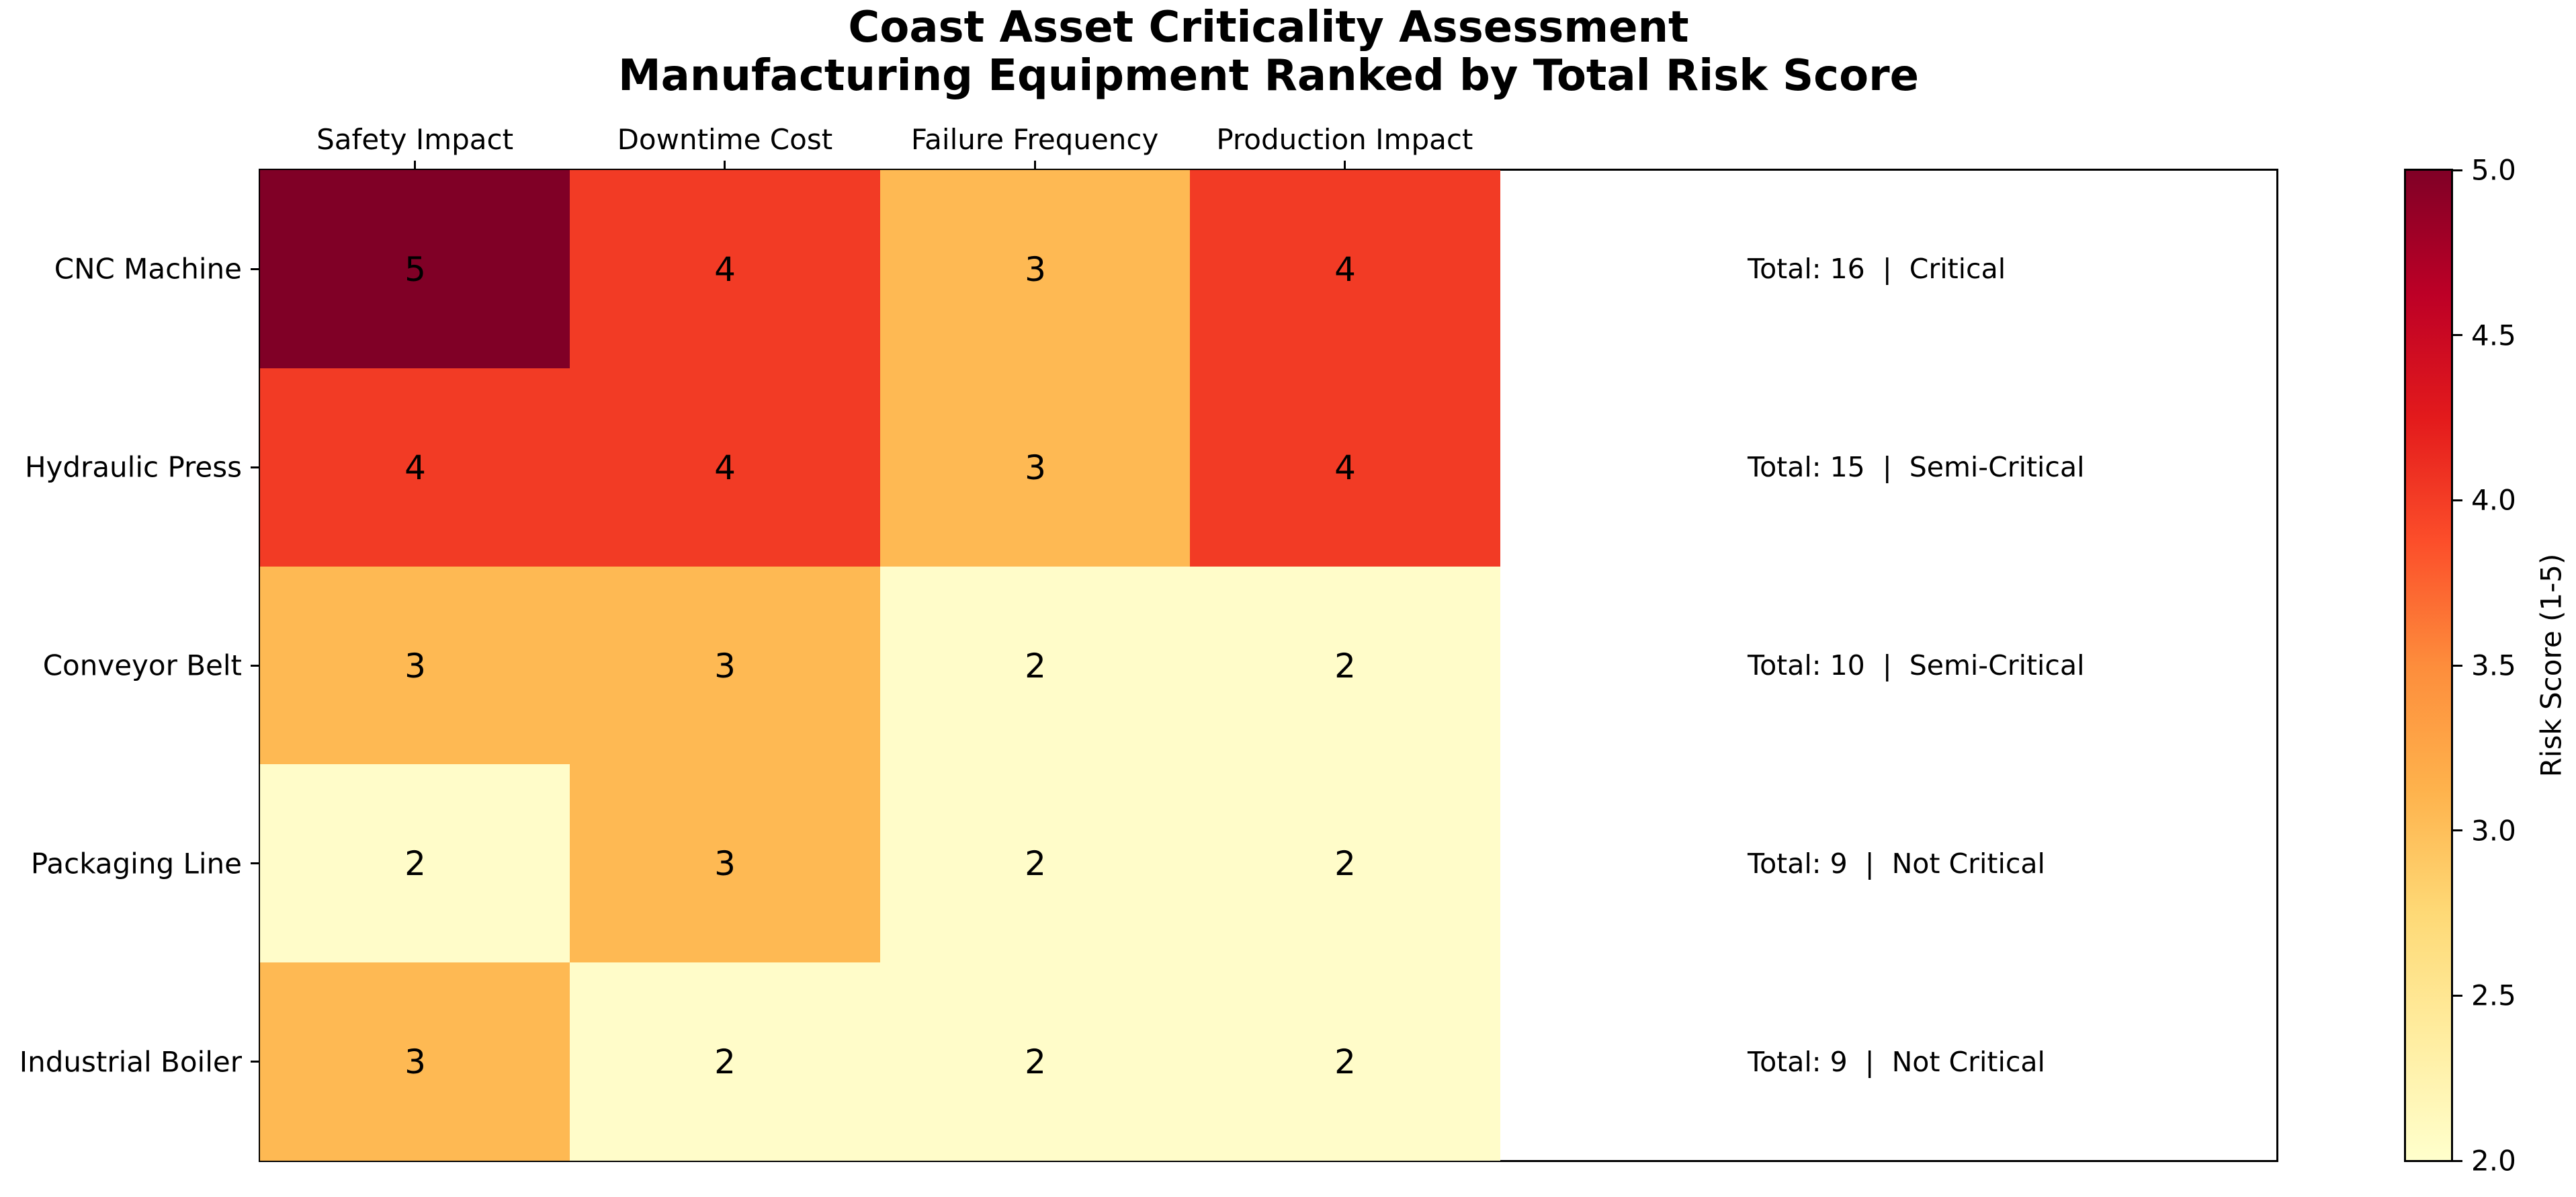  What do you see at coordinates (142, 665) in the screenshot?
I see `row-label-2: Conveyor Belt` at bounding box center [142, 665].